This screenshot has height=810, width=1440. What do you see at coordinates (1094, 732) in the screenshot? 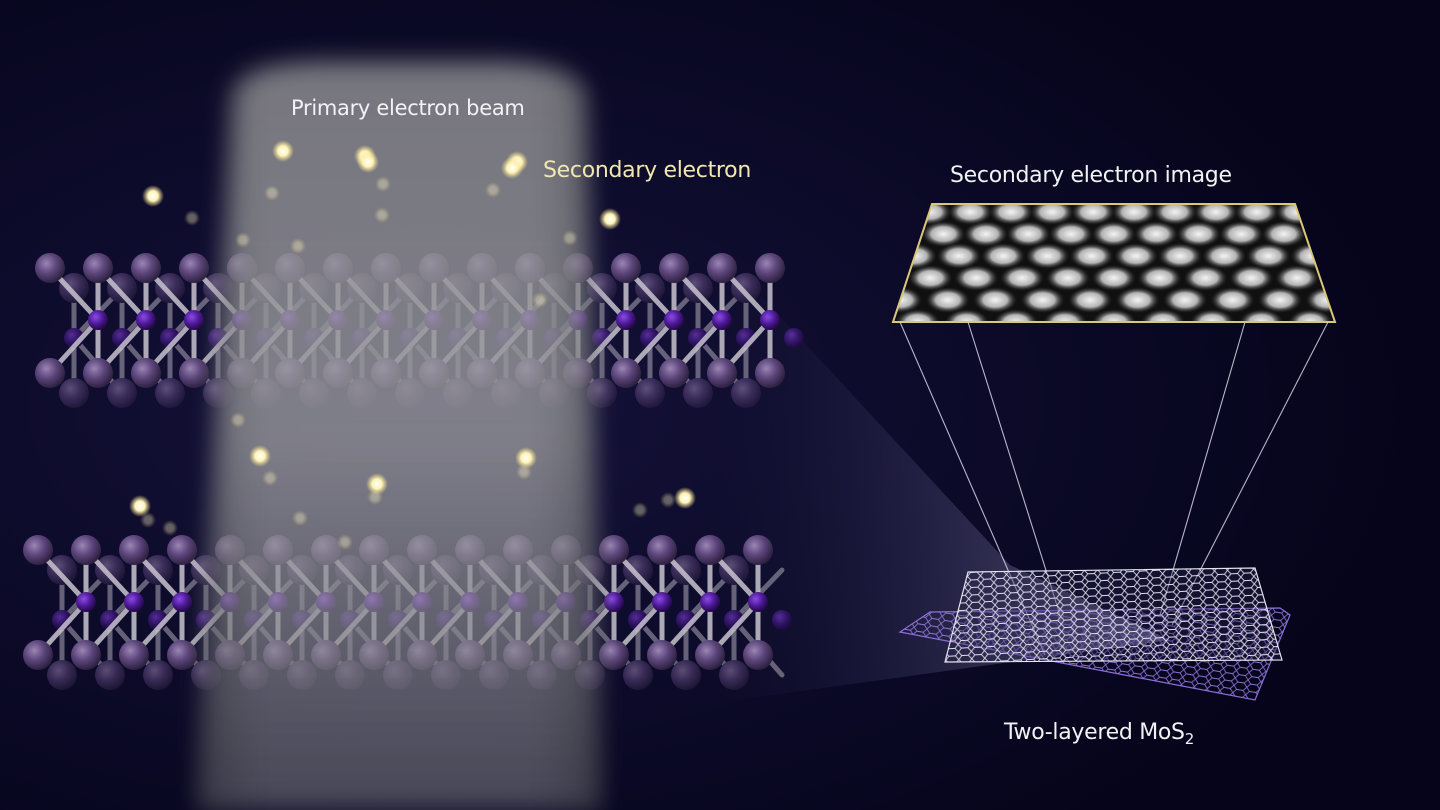
I see `mos2-label-text: Two-layered MoS` at bounding box center [1094, 732].